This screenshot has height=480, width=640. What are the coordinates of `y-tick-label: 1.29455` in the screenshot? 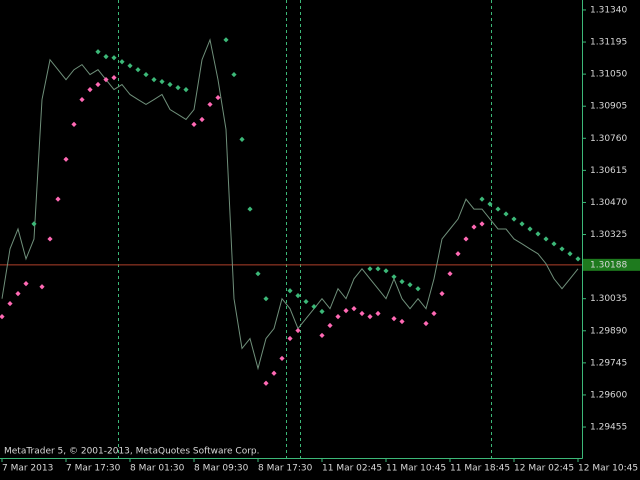 It's located at (608, 428).